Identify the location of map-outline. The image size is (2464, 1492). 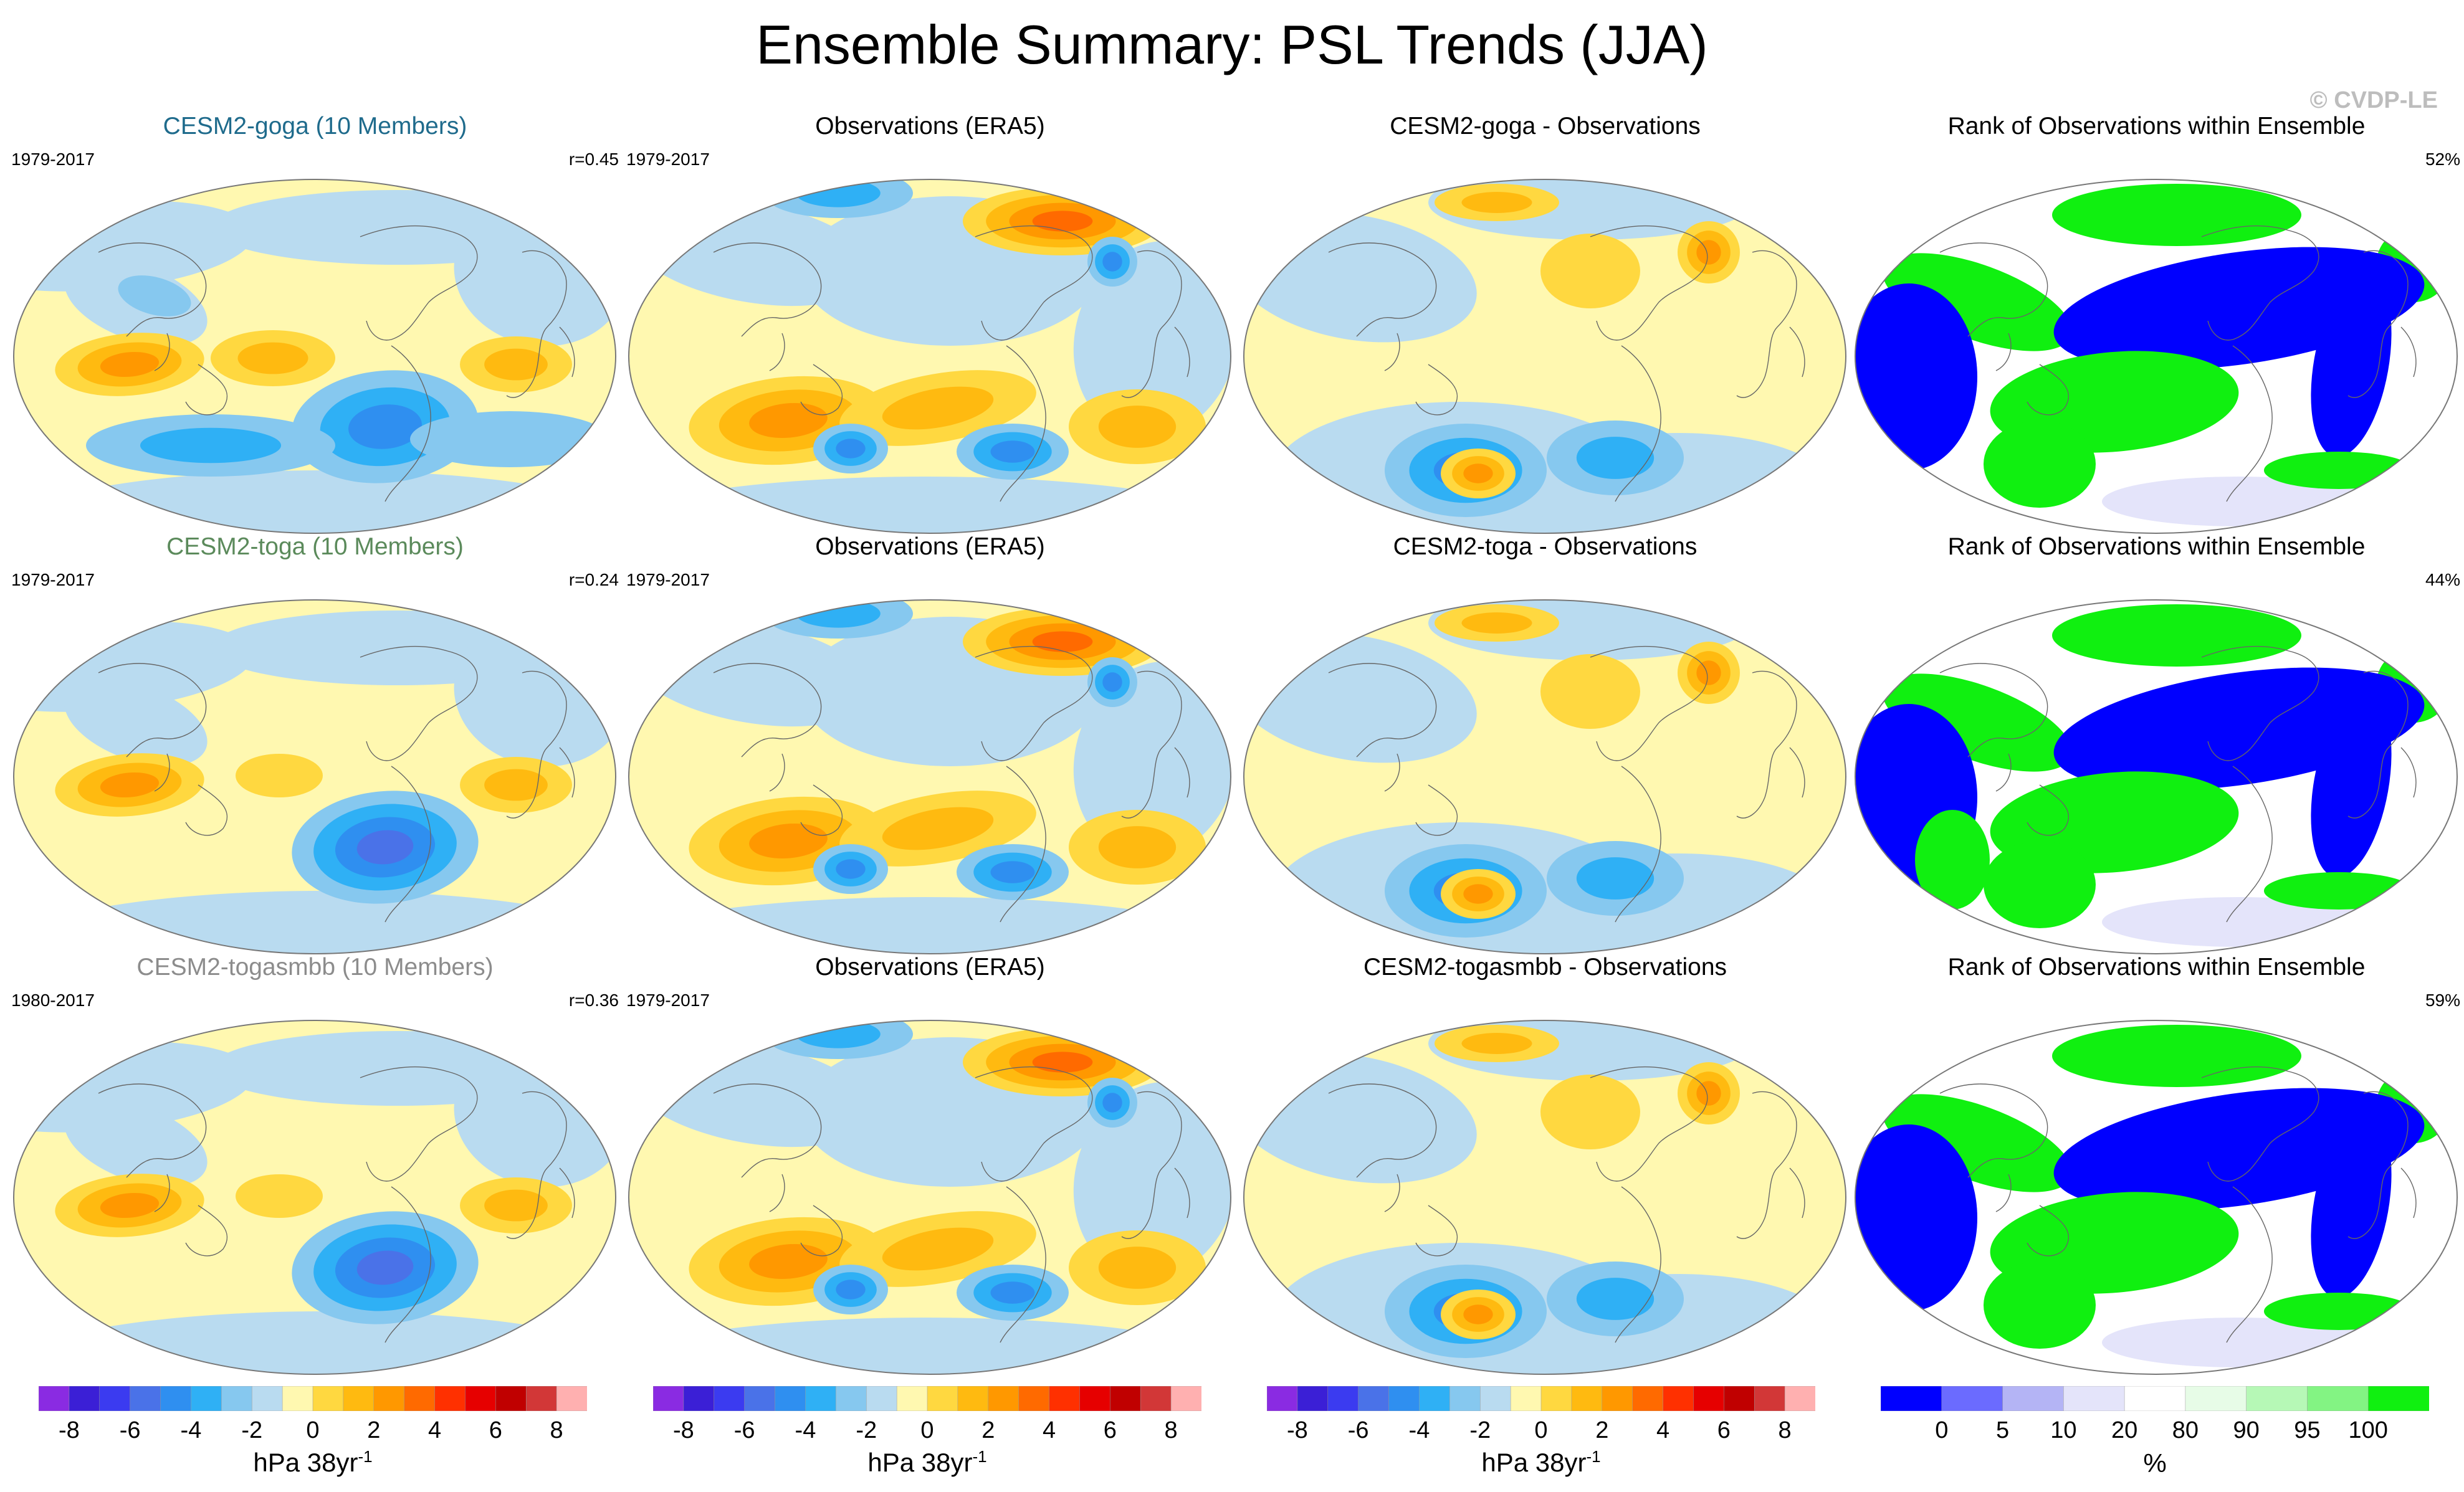
(2156, 1197).